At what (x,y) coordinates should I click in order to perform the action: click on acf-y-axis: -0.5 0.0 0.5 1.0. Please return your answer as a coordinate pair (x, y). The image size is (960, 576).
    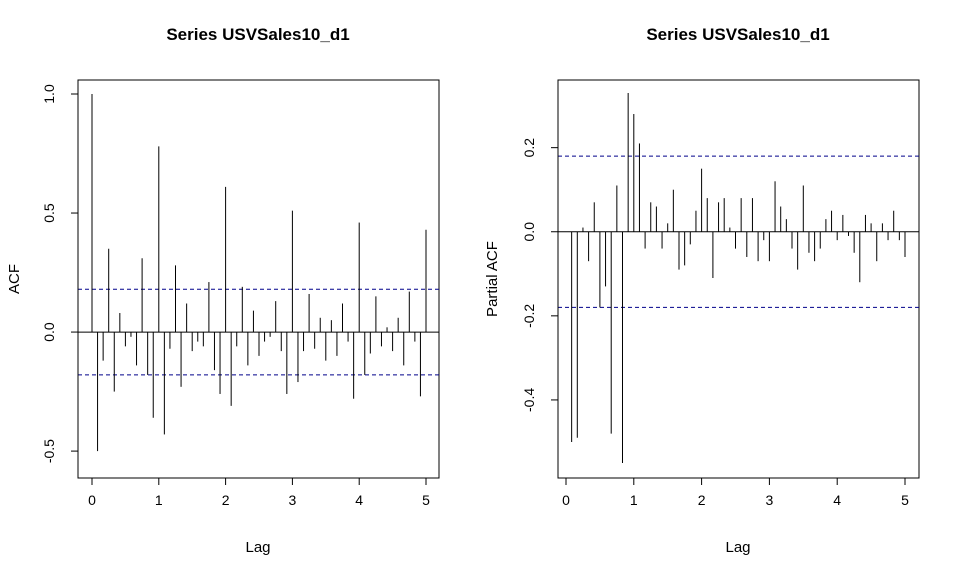
    Looking at the image, I should click on (60, 273).